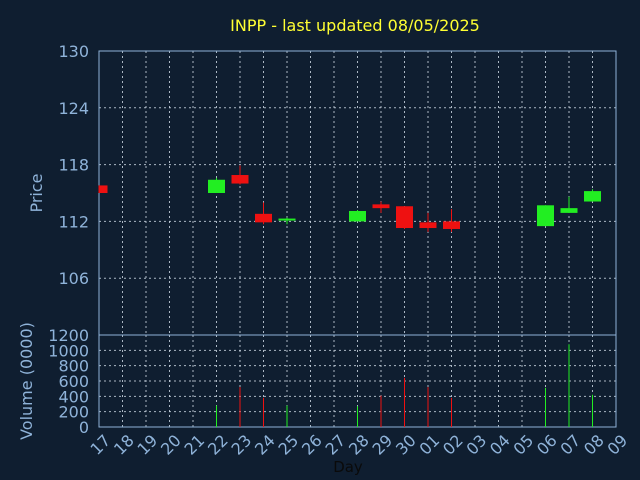 The image size is (640, 480). What do you see at coordinates (73, 221) in the screenshot?
I see `price-tick-label: 112` at bounding box center [73, 221].